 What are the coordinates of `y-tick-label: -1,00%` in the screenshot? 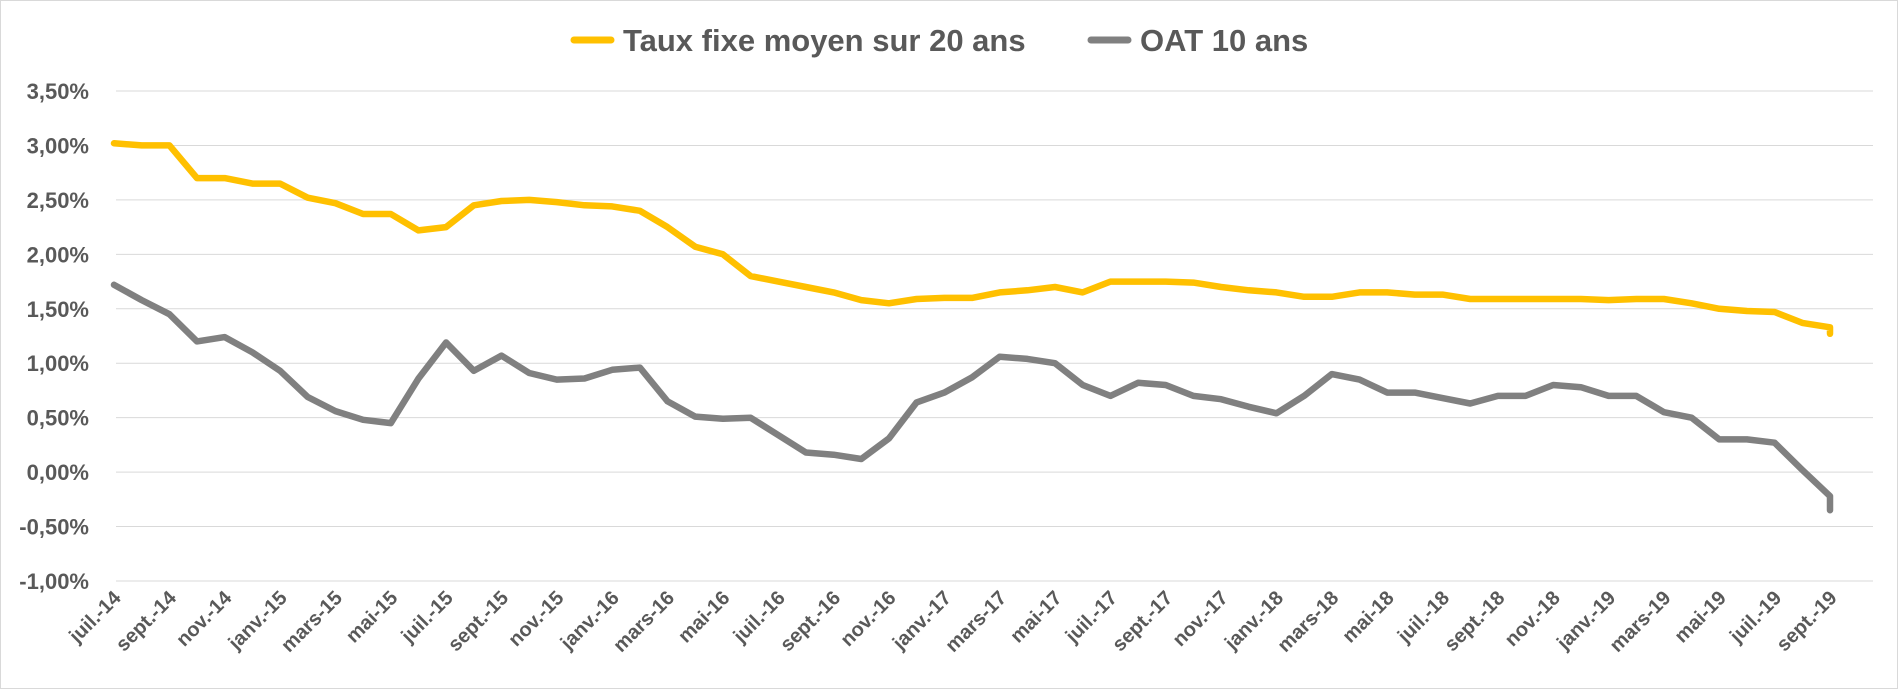 It's located at (54, 581).